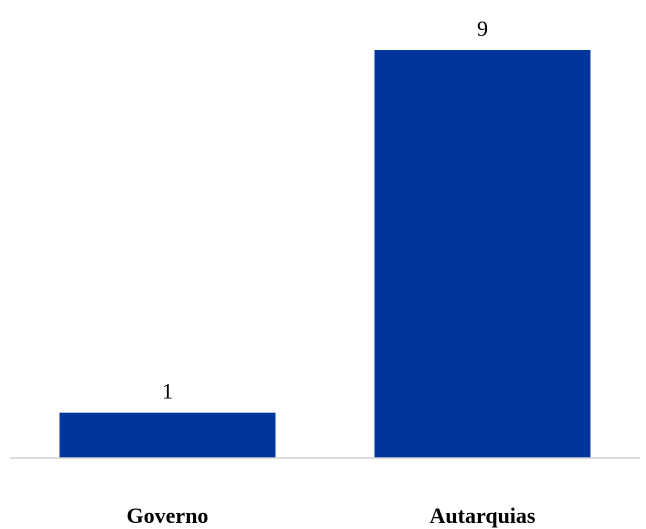  Describe the element at coordinates (168, 515) in the screenshot. I see `category-label-governo: Governo` at that location.